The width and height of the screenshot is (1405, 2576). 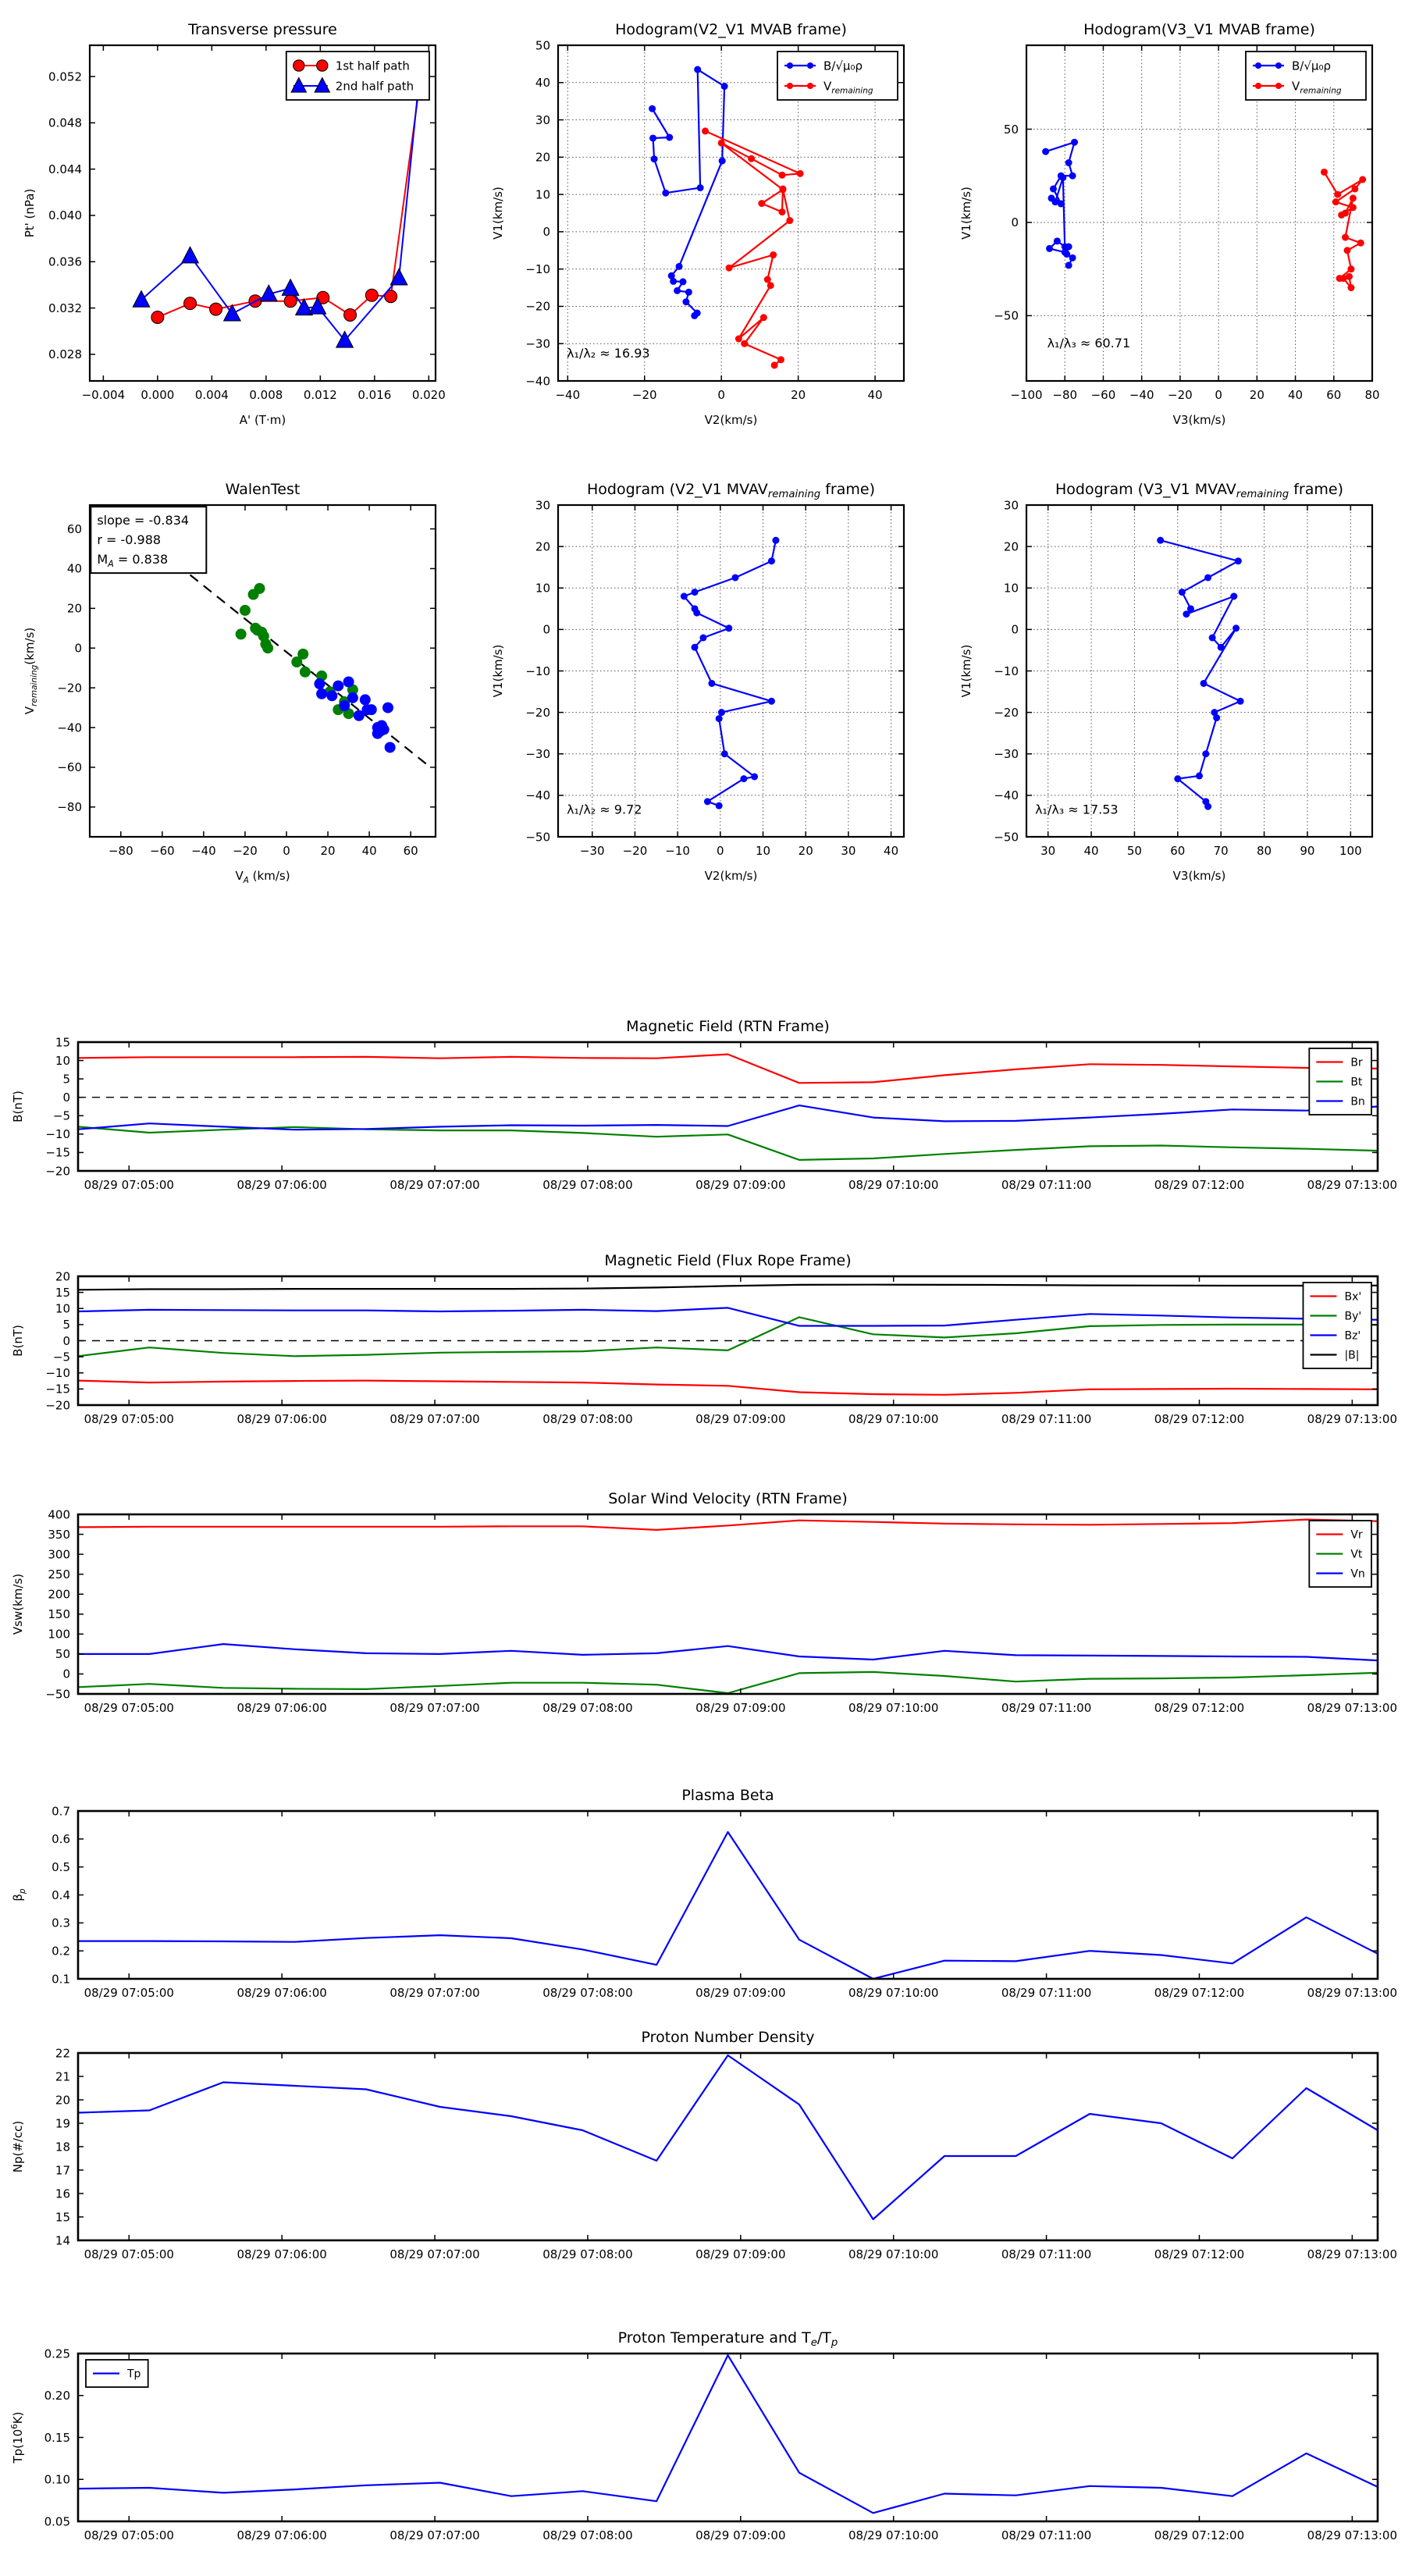 What do you see at coordinates (59, 1574) in the screenshot?
I see `y-tick-label: 250` at bounding box center [59, 1574].